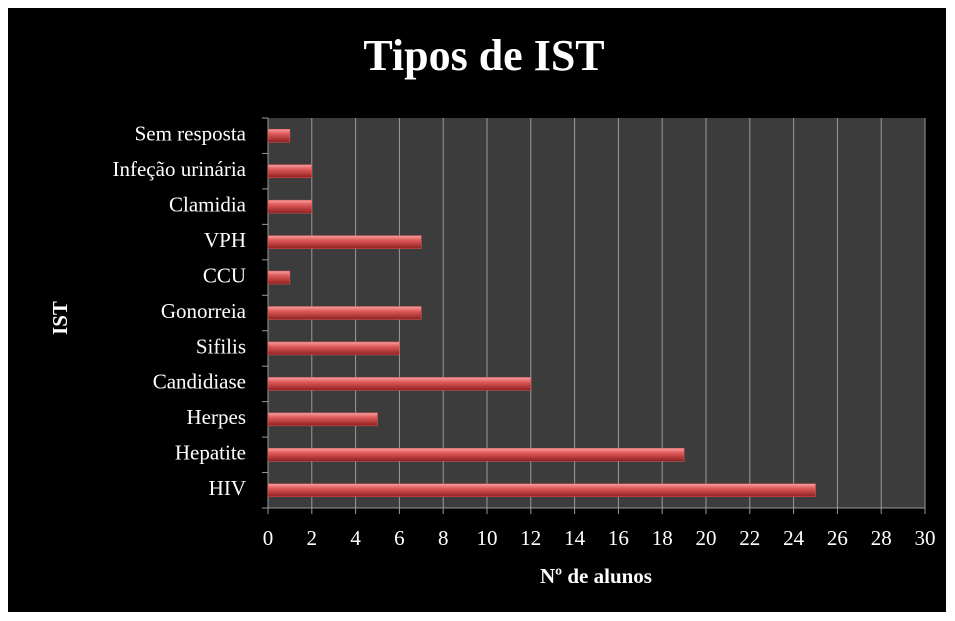 The width and height of the screenshot is (955, 621). Describe the element at coordinates (443, 538) in the screenshot. I see `x-tick-label: 8` at that location.